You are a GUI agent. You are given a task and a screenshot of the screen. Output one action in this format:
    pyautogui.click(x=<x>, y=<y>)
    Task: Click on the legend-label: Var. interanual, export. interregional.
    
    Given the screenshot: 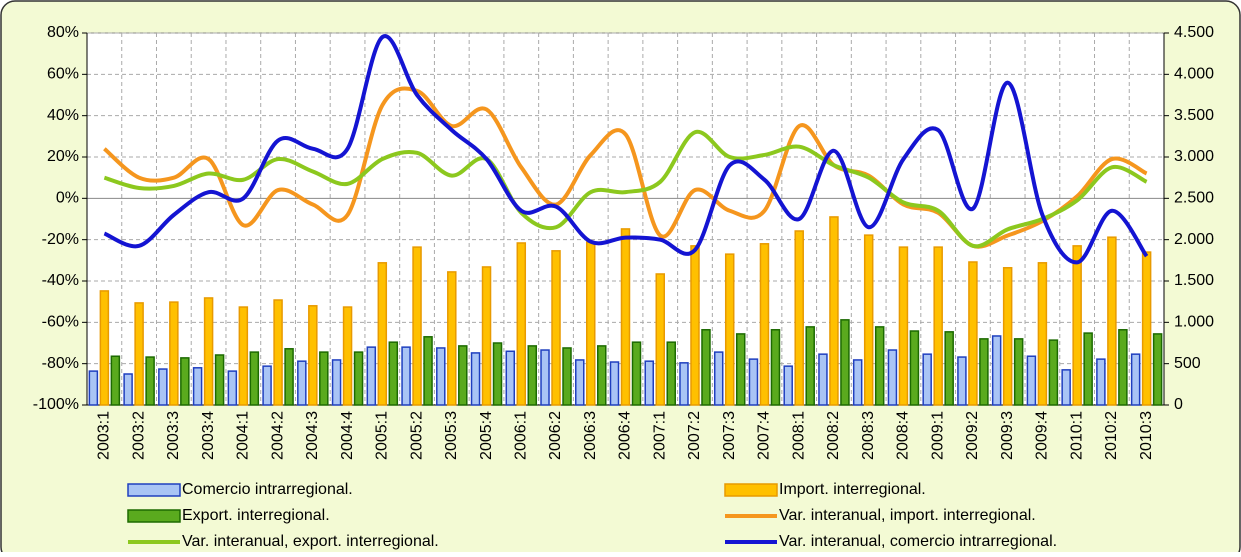 What is the action you would take?
    pyautogui.click(x=310, y=541)
    